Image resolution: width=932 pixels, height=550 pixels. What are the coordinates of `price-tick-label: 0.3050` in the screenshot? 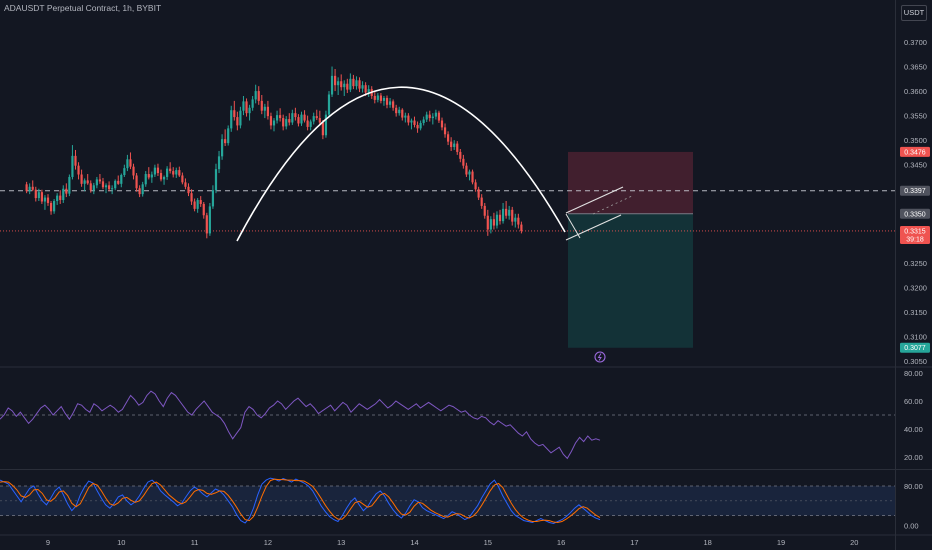 It's located at (915, 361).